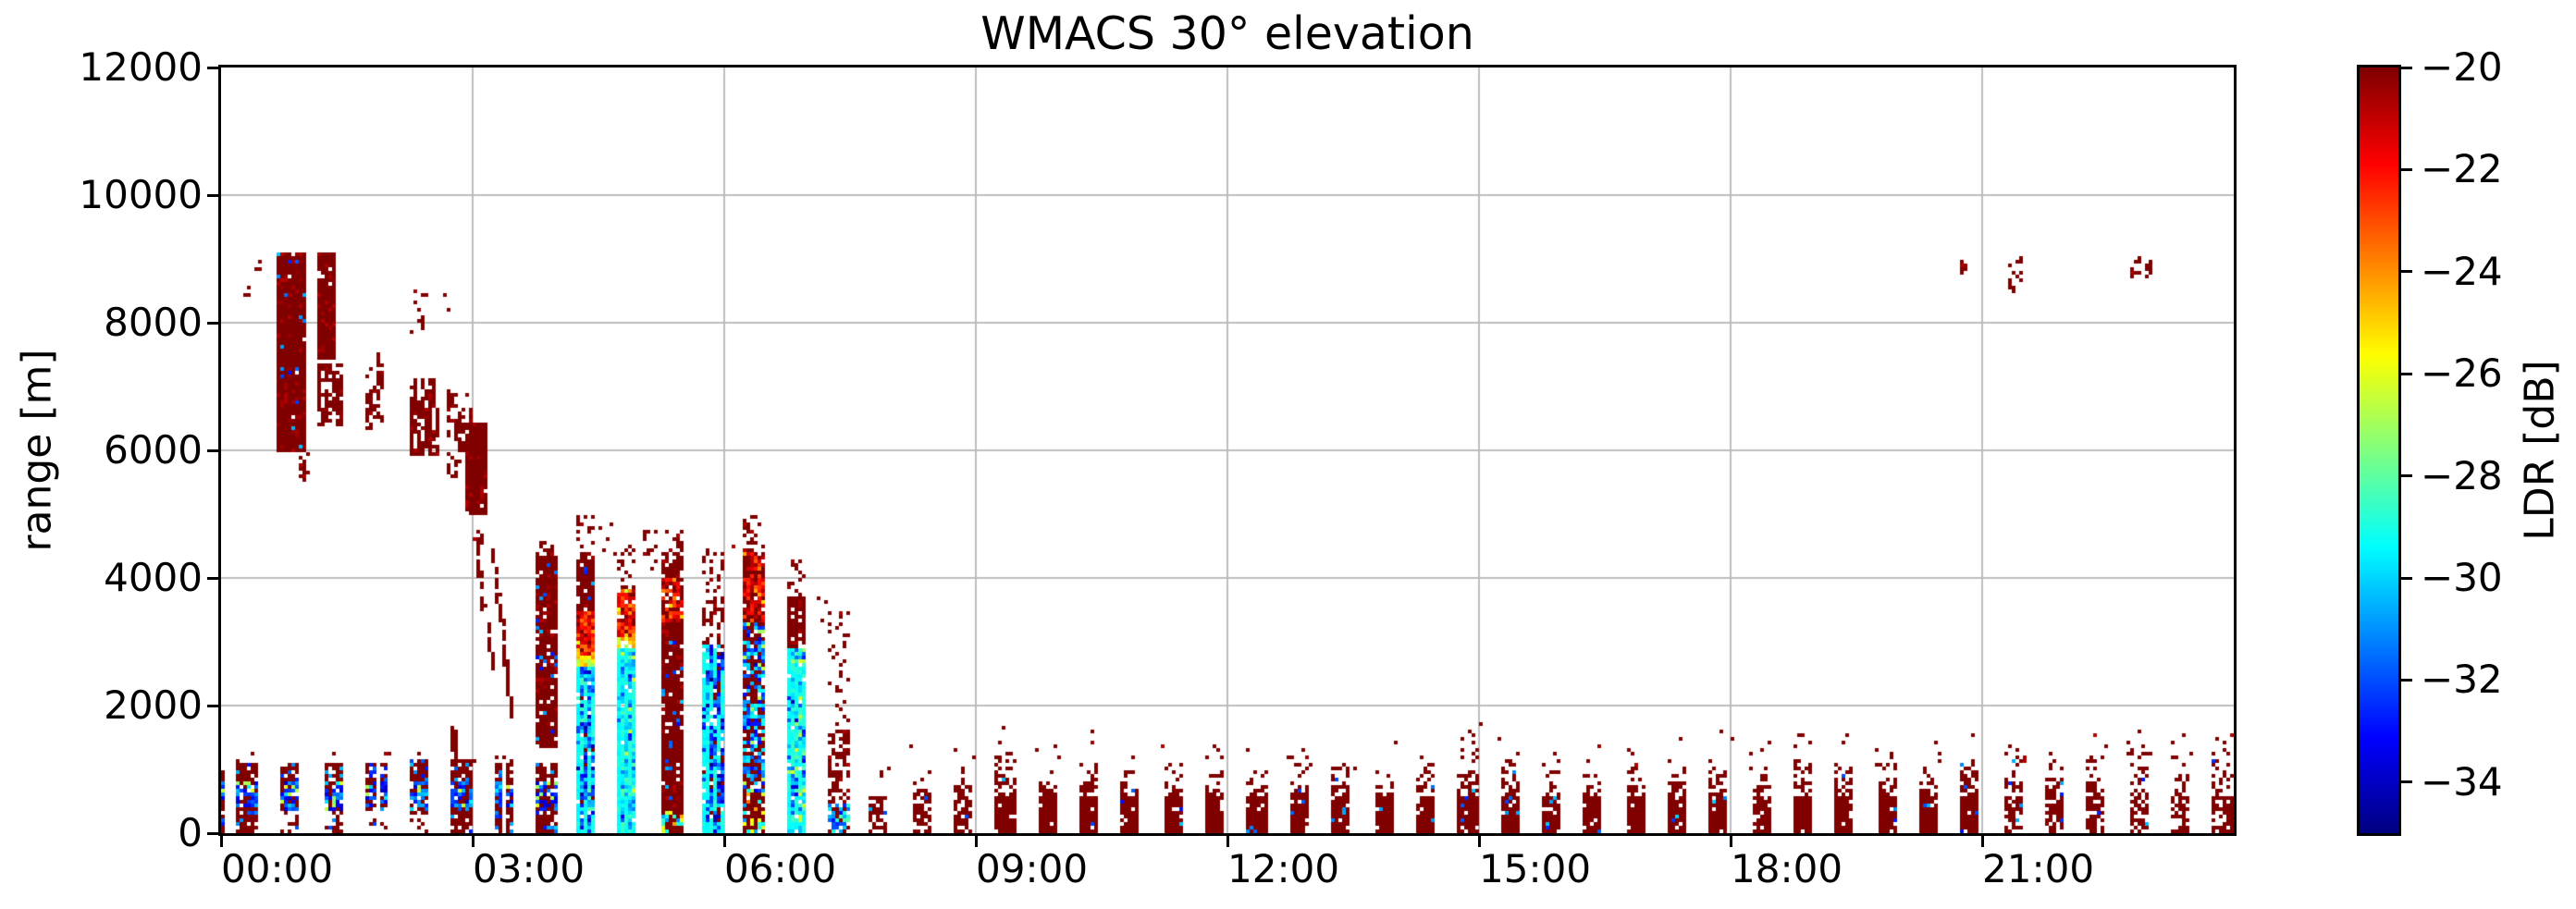  What do you see at coordinates (2462, 373) in the screenshot?
I see `colorbar-tick-label: −26` at bounding box center [2462, 373].